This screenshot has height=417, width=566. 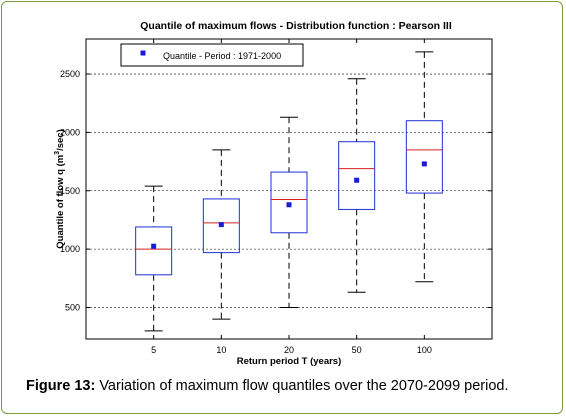 I want to click on legend-label: Quantile - Period : 1971-2000, so click(x=222, y=56).